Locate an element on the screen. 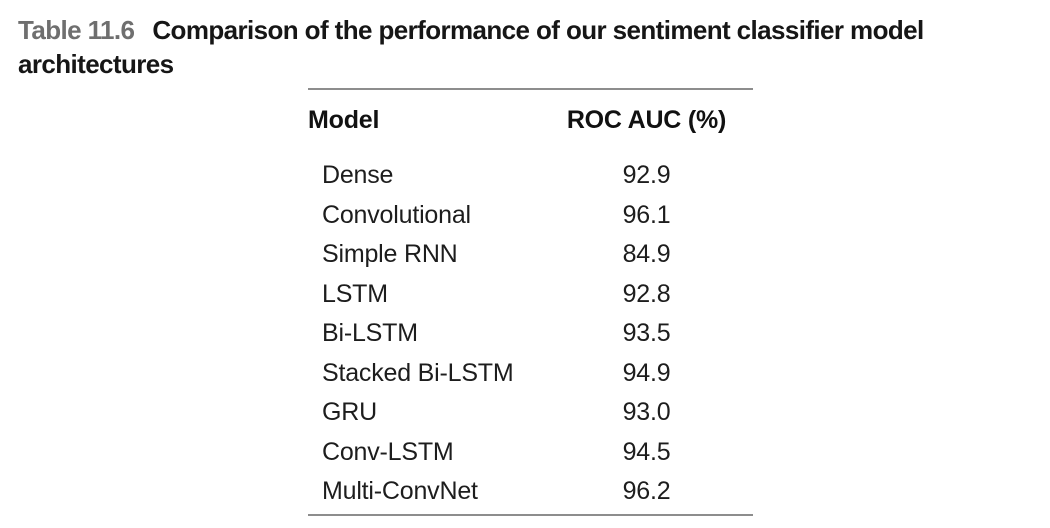 This screenshot has width=1050, height=528. model-cell: Simple RNN is located at coordinates (390, 254).